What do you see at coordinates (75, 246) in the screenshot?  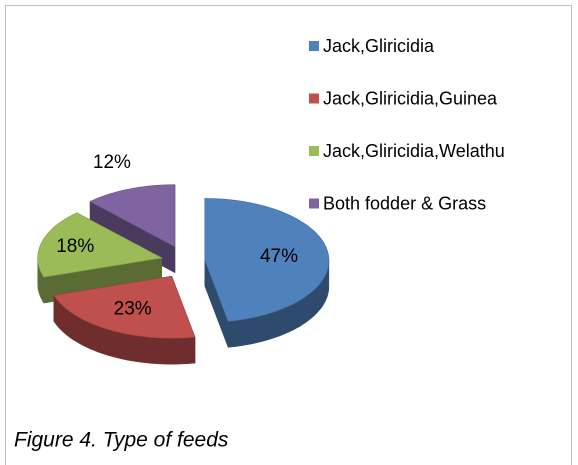 I see `data-label: 18%` at bounding box center [75, 246].